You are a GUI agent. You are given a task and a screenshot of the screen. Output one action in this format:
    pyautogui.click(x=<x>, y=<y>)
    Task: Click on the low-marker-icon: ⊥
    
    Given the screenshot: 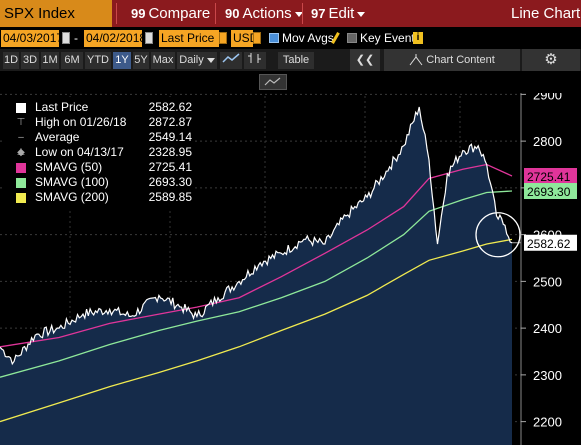 What is the action you would take?
    pyautogui.click(x=21, y=152)
    